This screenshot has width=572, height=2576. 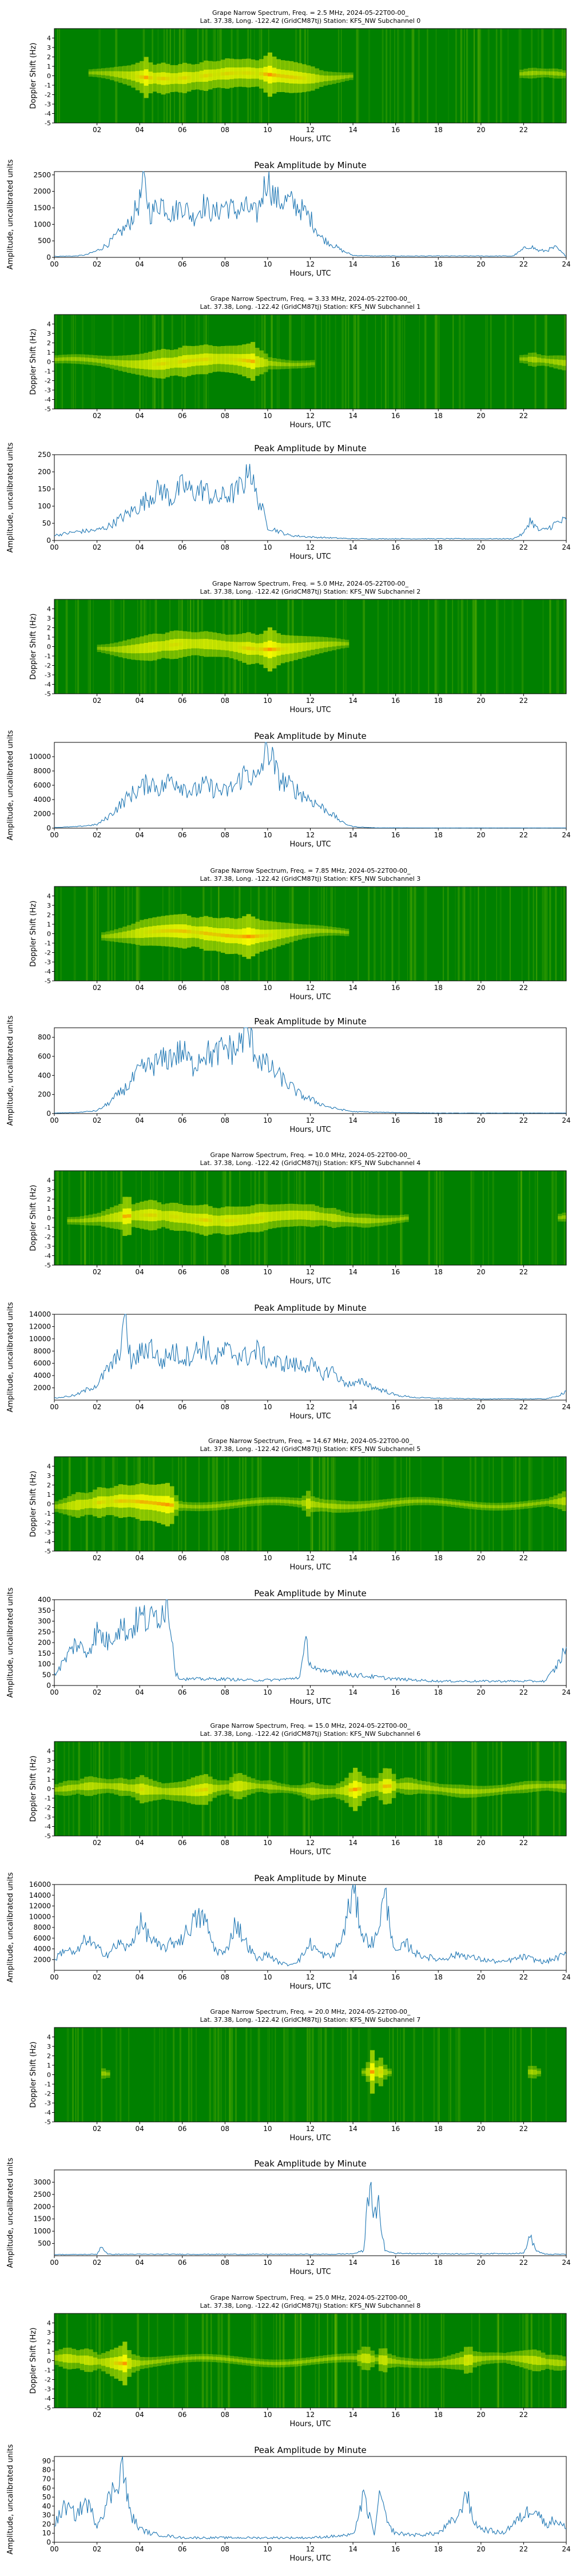 I want to click on x-tick-label: 16, so click(x=395, y=416).